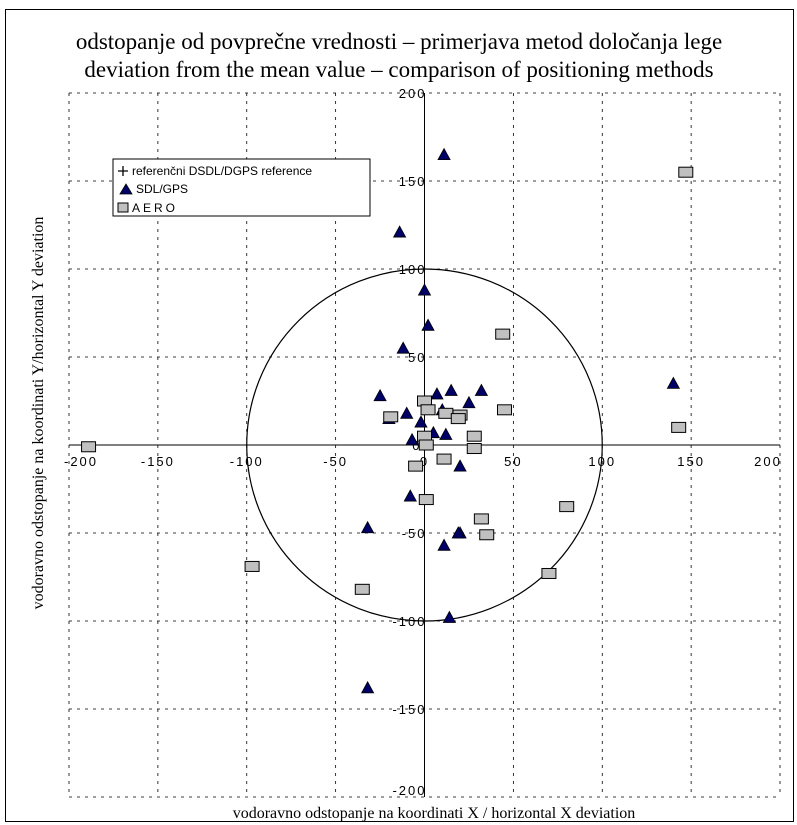 The height and width of the screenshot is (825, 797). I want to click on legend-item-reference: referenčni DSDL/DGPS reference, so click(215, 171).